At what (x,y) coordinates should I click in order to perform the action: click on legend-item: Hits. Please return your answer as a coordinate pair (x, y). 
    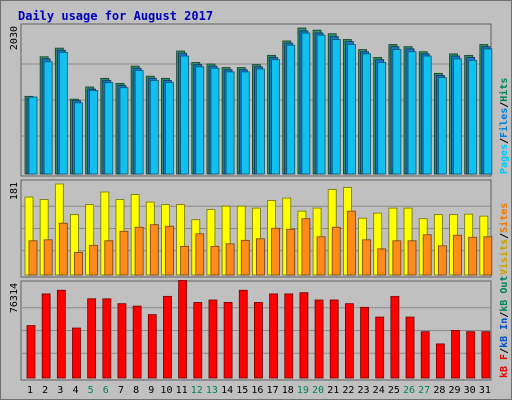
    Looking at the image, I should click on (504, 90).